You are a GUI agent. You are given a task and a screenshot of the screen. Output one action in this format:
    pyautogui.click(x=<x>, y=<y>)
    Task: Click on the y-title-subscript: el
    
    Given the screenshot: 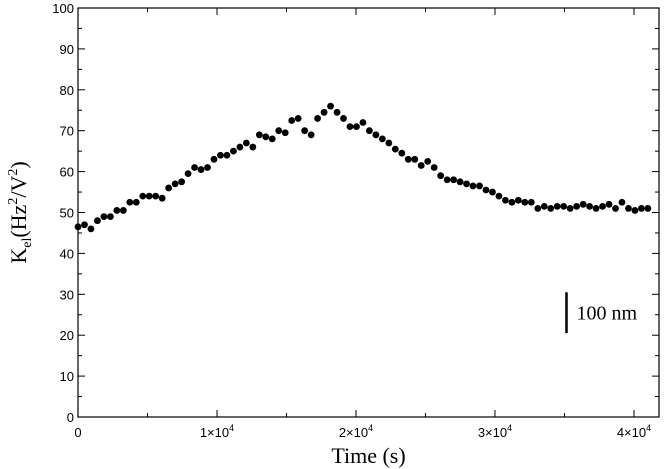 What is the action you would take?
    pyautogui.click(x=27, y=243)
    